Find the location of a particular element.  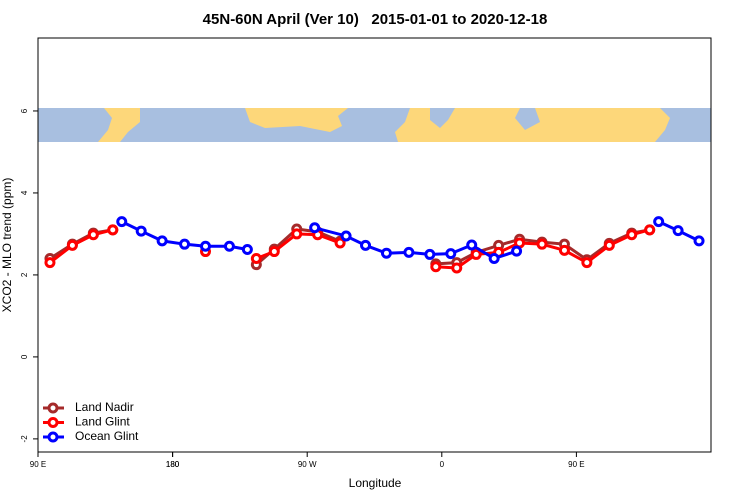

x-tick-label: 0 is located at coordinates (442, 464).